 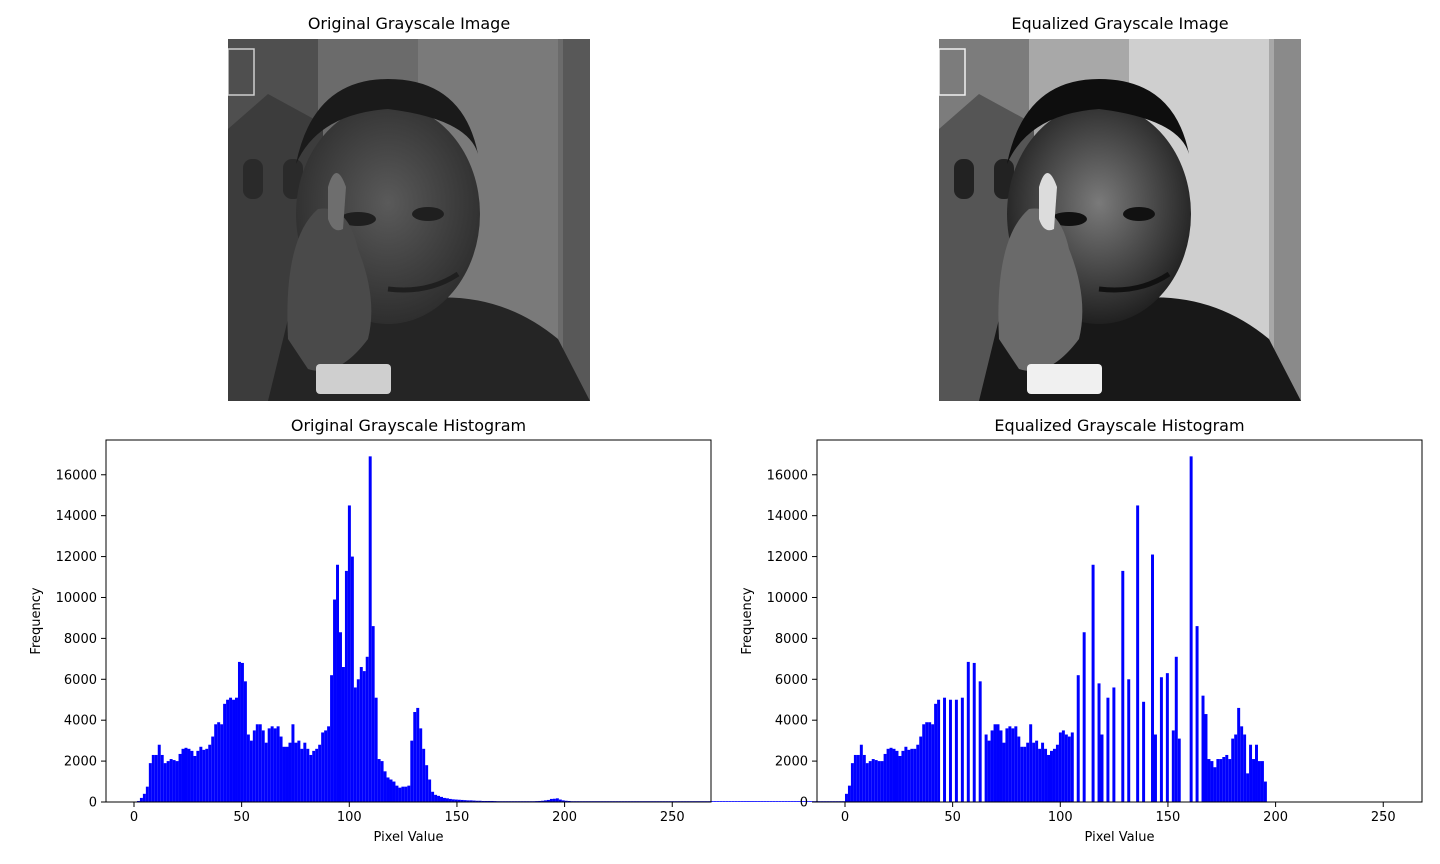 What do you see at coordinates (409, 220) in the screenshot?
I see `original-grayscale-image` at bounding box center [409, 220].